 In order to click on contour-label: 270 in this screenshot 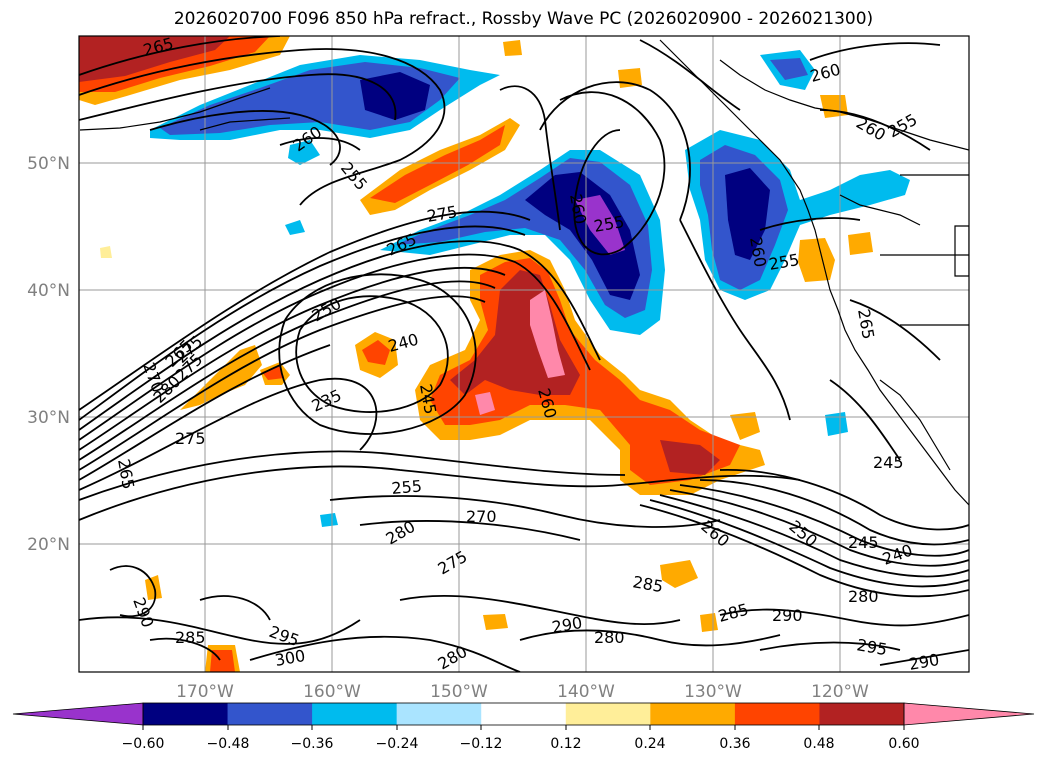, I will do `click(481, 516)`.